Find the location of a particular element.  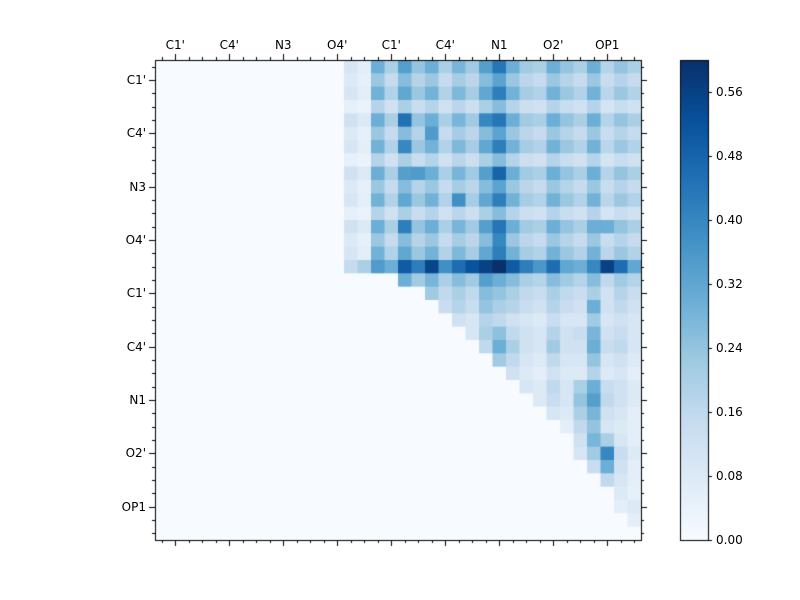

x-axis-tick-label: O2' is located at coordinates (553, 45).